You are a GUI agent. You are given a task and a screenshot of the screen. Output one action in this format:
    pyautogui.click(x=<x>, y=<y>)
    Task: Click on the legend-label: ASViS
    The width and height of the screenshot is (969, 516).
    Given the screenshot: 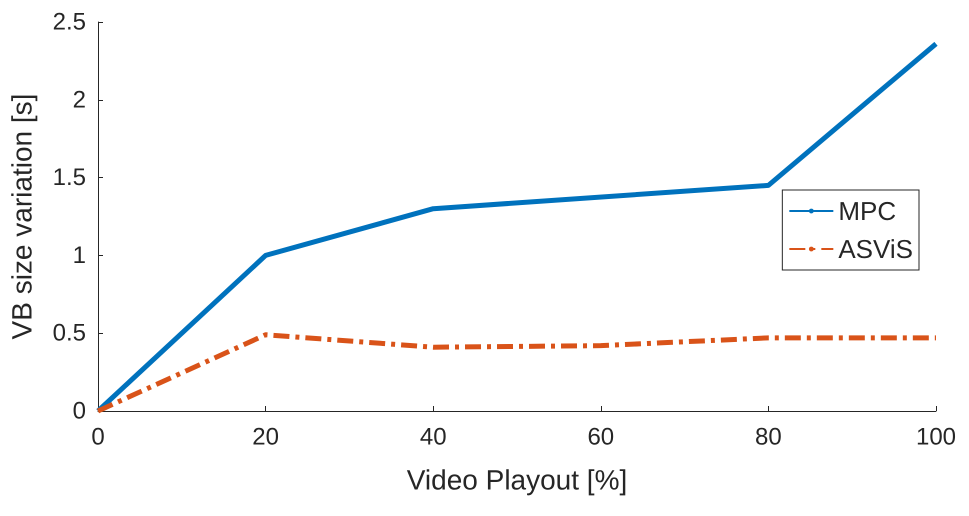 What is the action you would take?
    pyautogui.click(x=876, y=249)
    